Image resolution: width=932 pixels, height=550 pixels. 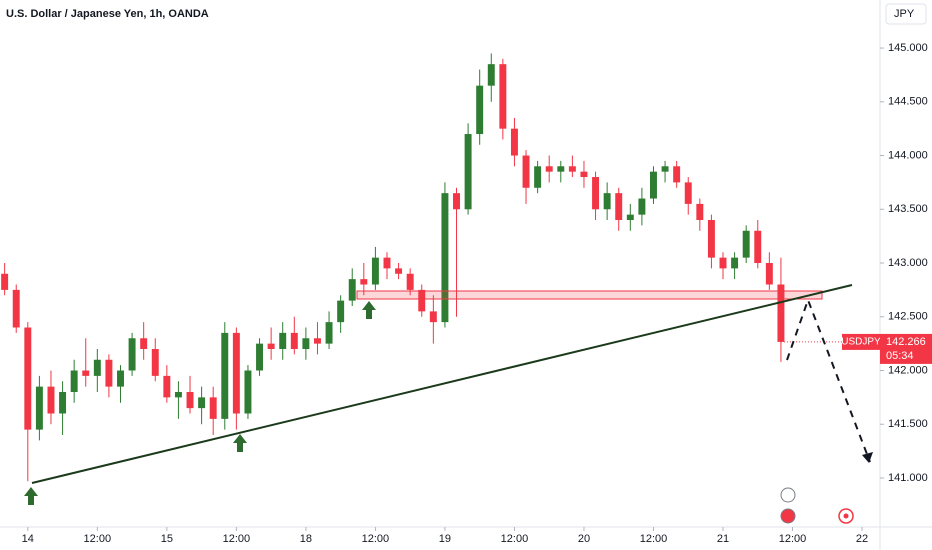 I want to click on y-tick-label: 144.000, so click(x=908, y=155).